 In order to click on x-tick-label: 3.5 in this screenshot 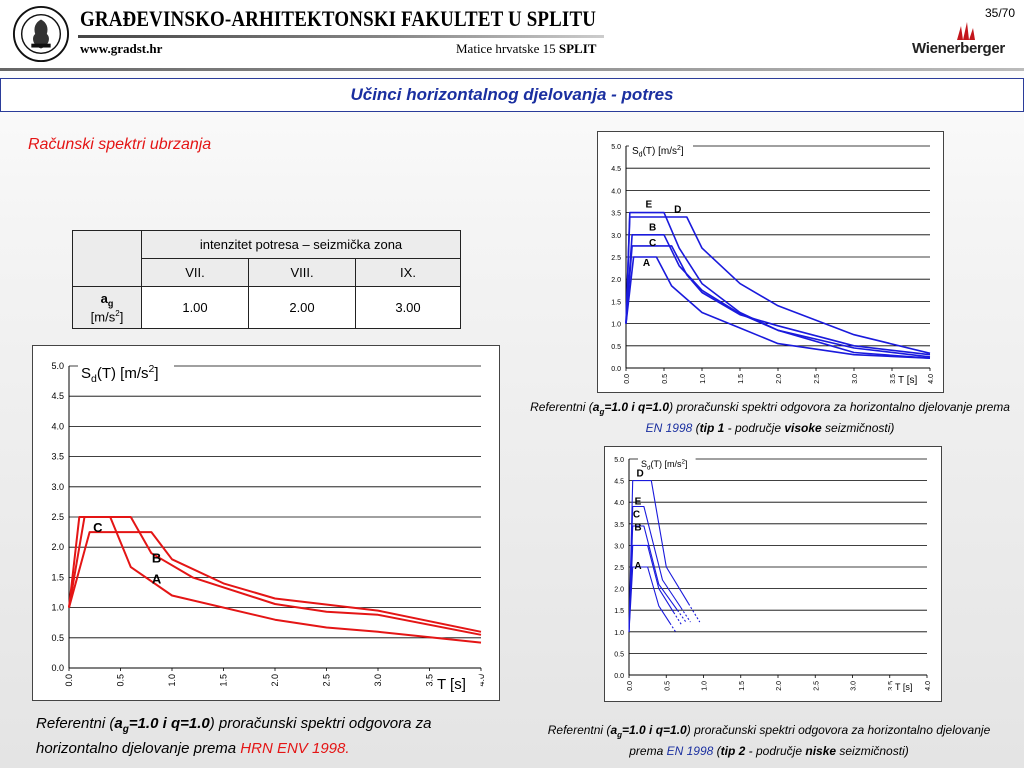, I will do `click(891, 686)`.